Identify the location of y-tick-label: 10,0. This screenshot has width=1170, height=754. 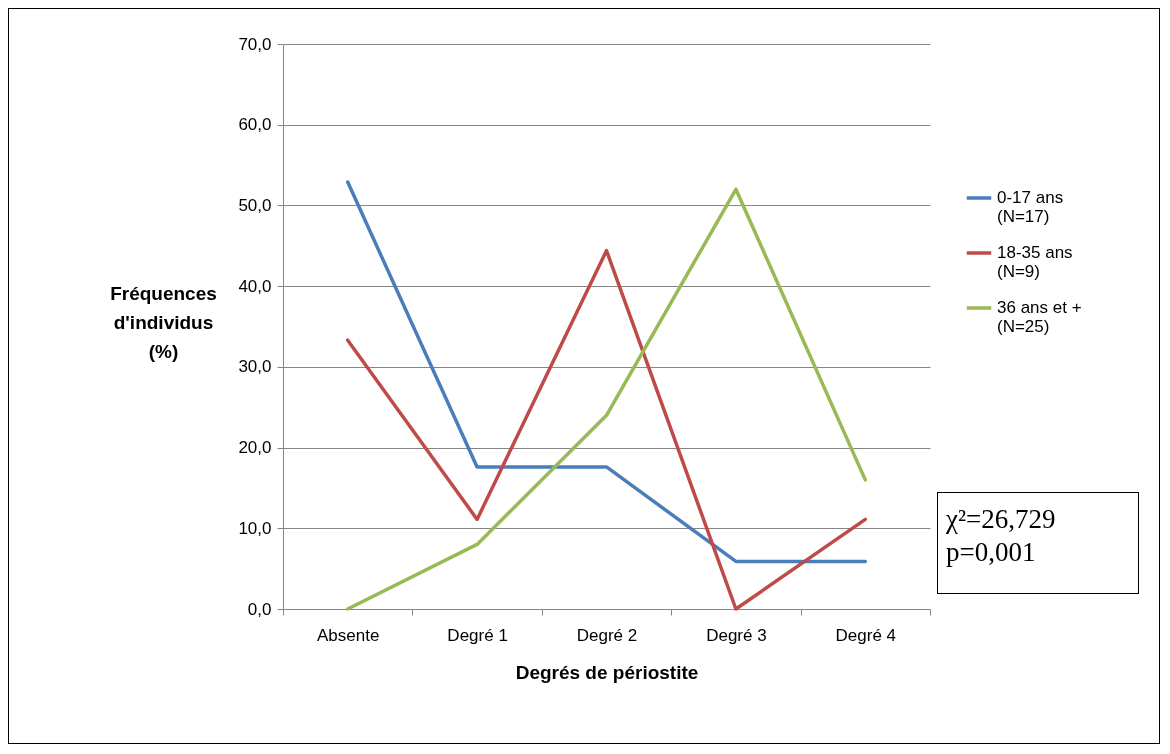
(255, 528).